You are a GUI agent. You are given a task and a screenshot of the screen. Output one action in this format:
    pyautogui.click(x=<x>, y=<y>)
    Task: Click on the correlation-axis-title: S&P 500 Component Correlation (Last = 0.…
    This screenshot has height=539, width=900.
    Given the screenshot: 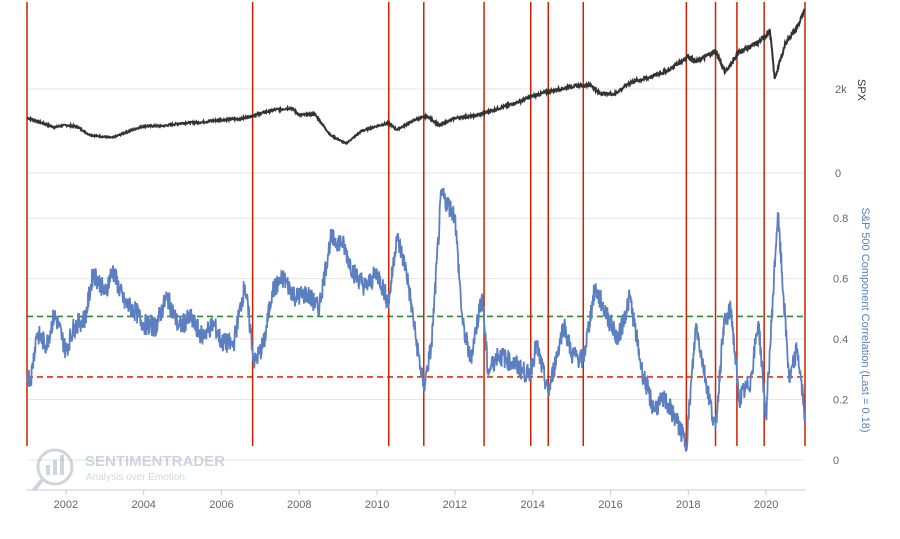 What is the action you would take?
    pyautogui.click(x=865, y=319)
    